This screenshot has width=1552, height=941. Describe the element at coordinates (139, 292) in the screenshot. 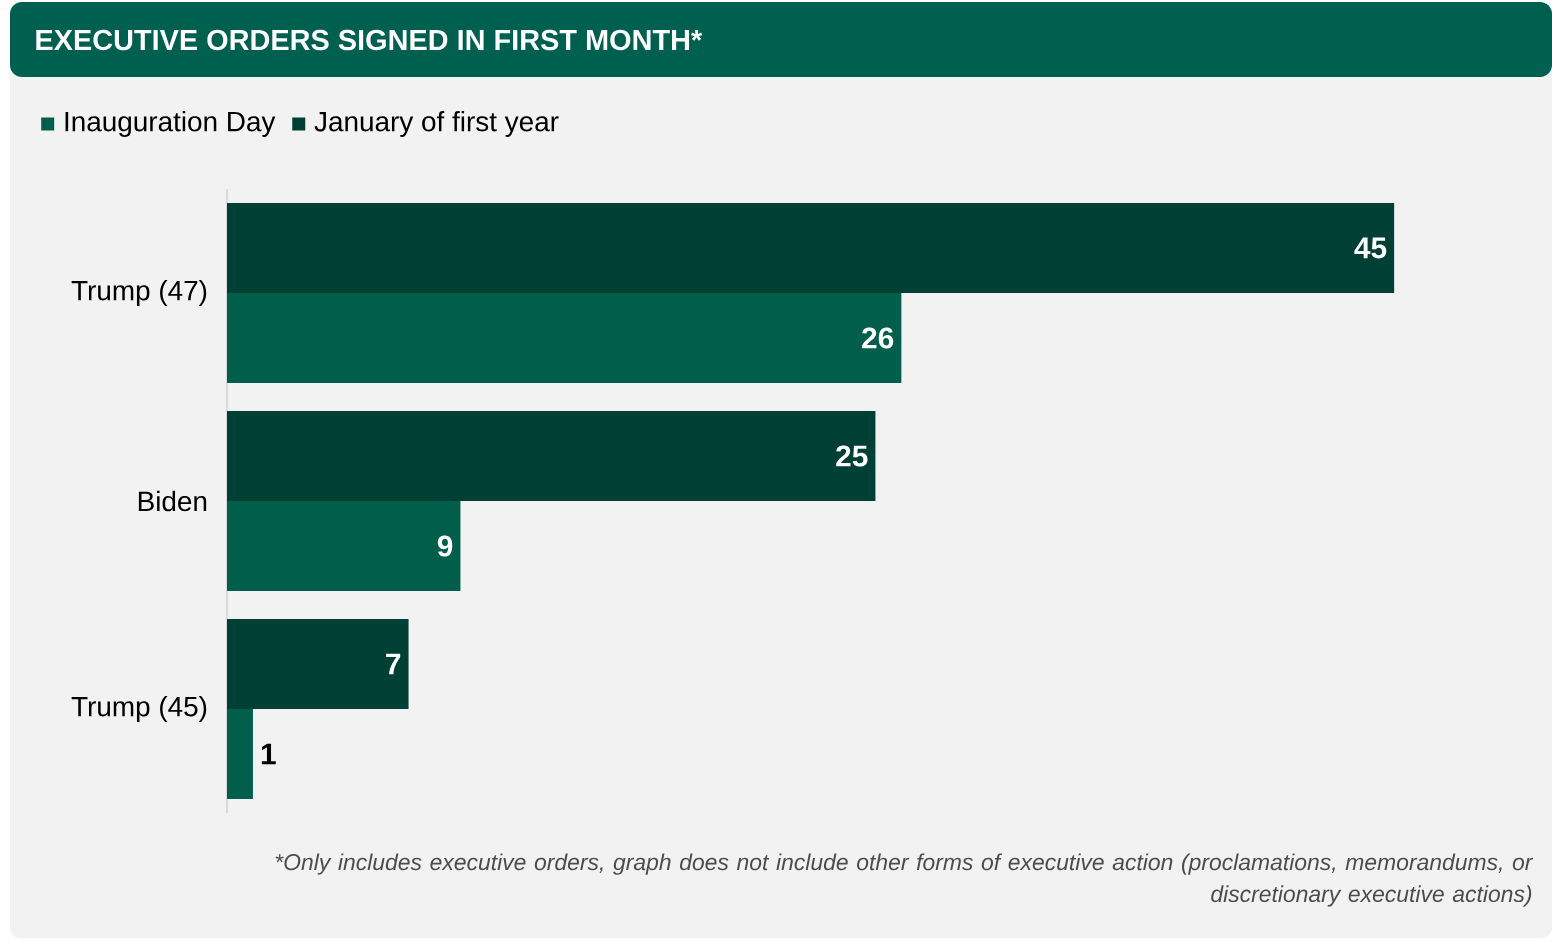

I see `y-tick-label: Trump (47)` at that location.